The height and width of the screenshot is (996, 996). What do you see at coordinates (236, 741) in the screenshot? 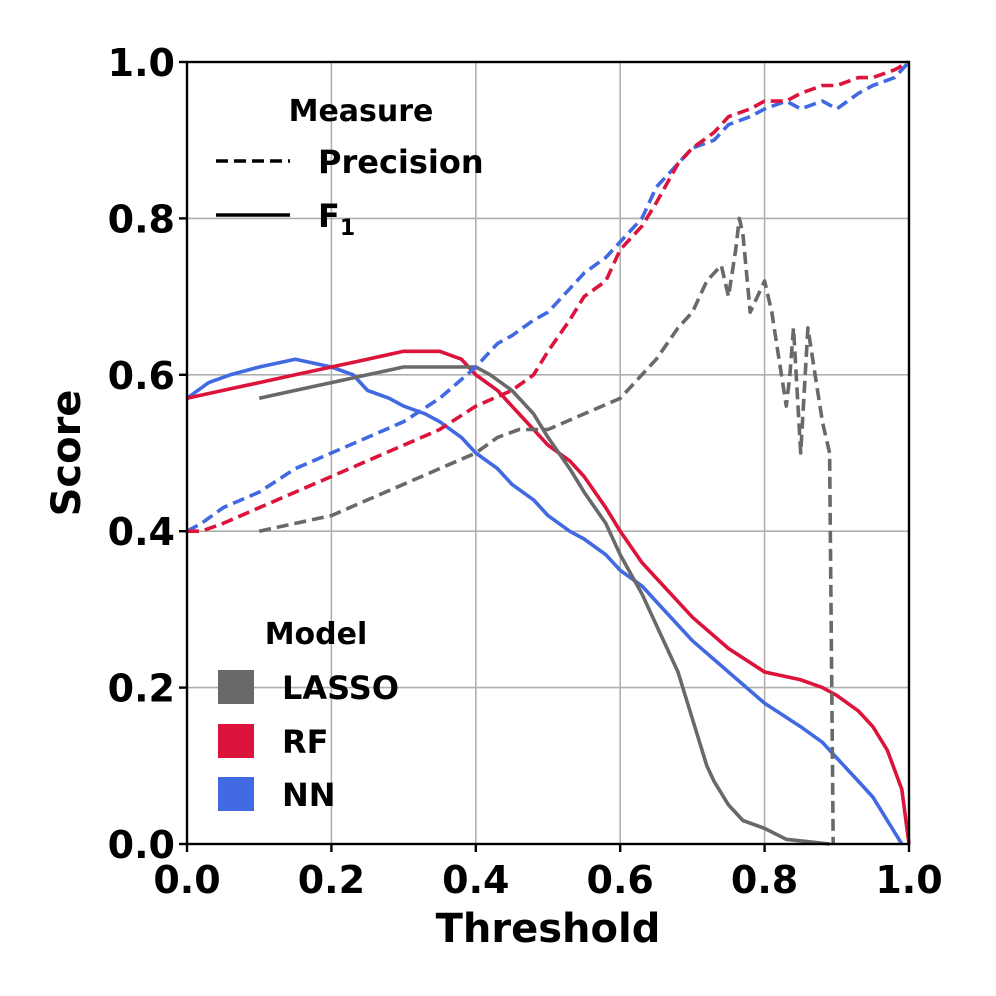
I see `legend-rf-swatch` at bounding box center [236, 741].